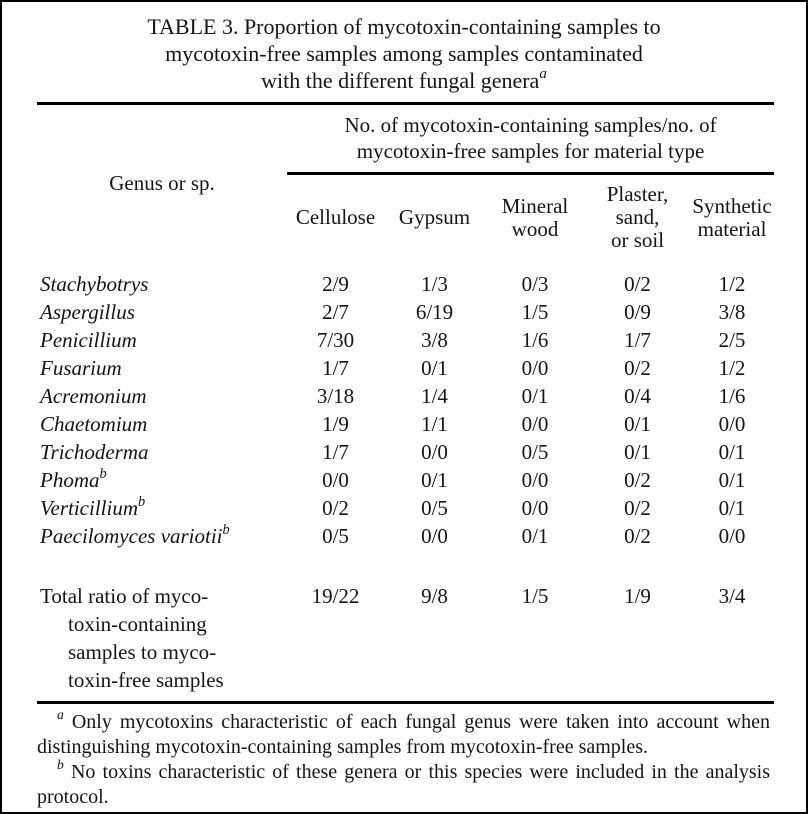 This screenshot has width=808, height=814. I want to click on title-footnote-marker: a, so click(543, 74).